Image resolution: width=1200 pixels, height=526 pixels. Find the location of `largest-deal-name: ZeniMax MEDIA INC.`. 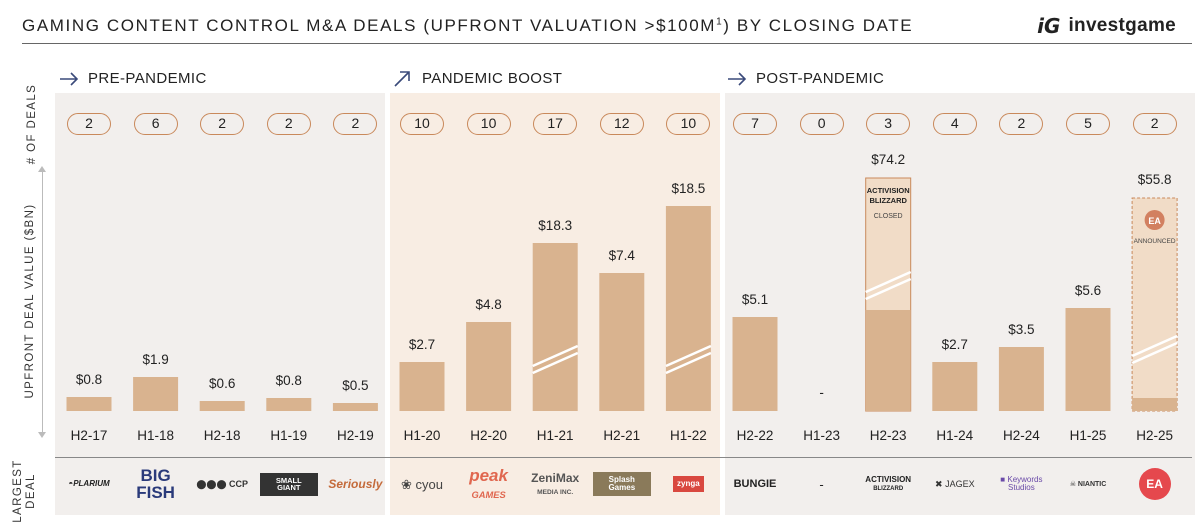

largest-deal-name: ZeniMax MEDIA INC. is located at coordinates (555, 483).